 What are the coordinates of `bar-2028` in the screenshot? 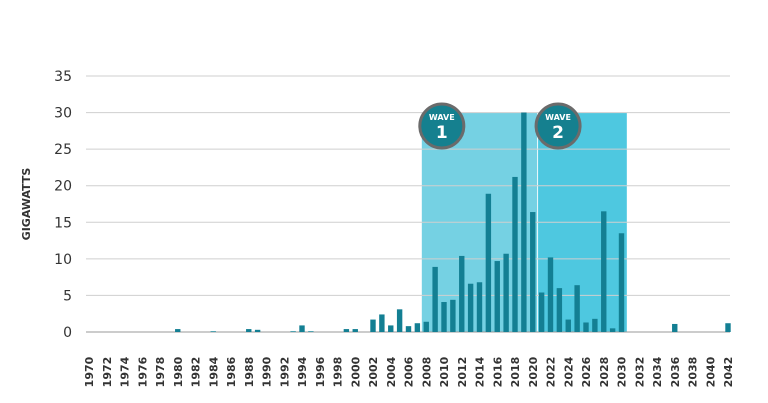 It's located at (604, 271).